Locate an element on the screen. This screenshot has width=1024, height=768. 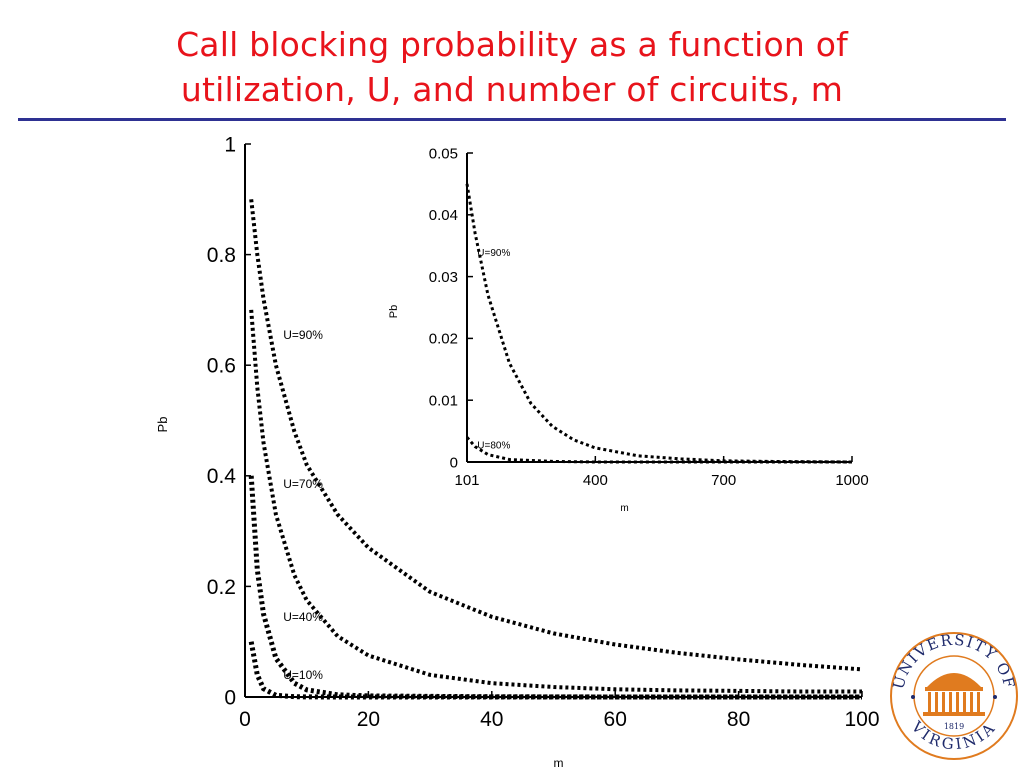
main-x-tick-label: 20 is located at coordinates (368, 719).